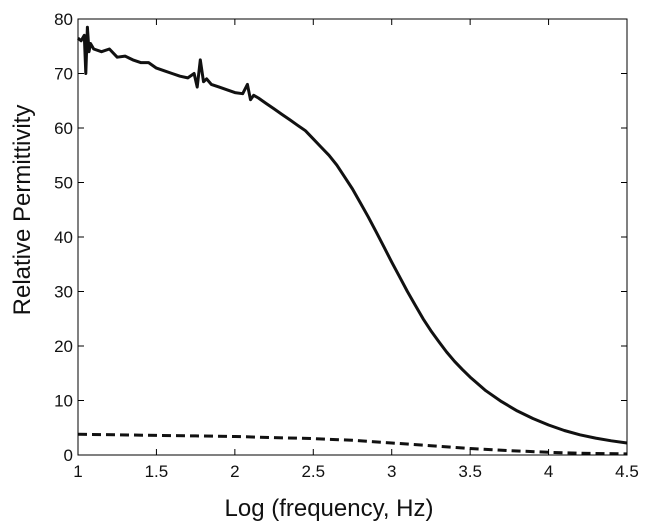 Image resolution: width=646 pixels, height=530 pixels. Describe the element at coordinates (352, 444) in the screenshot. I see `series-line-2-dashed` at that location.